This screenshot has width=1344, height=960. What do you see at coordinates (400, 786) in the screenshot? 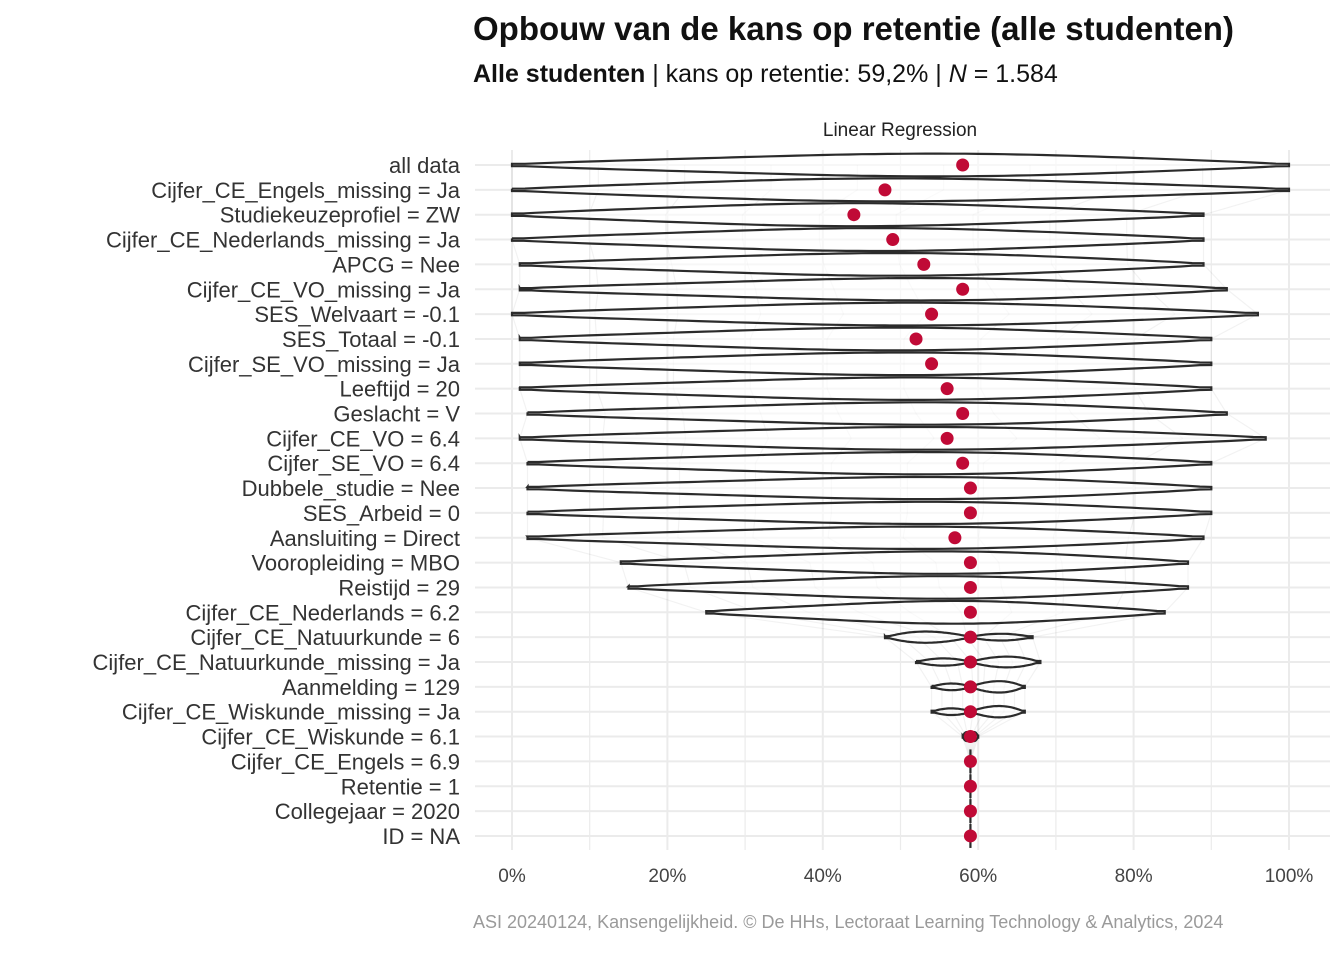
I see `y-tick-label: Retentie = 1` at bounding box center [400, 786].